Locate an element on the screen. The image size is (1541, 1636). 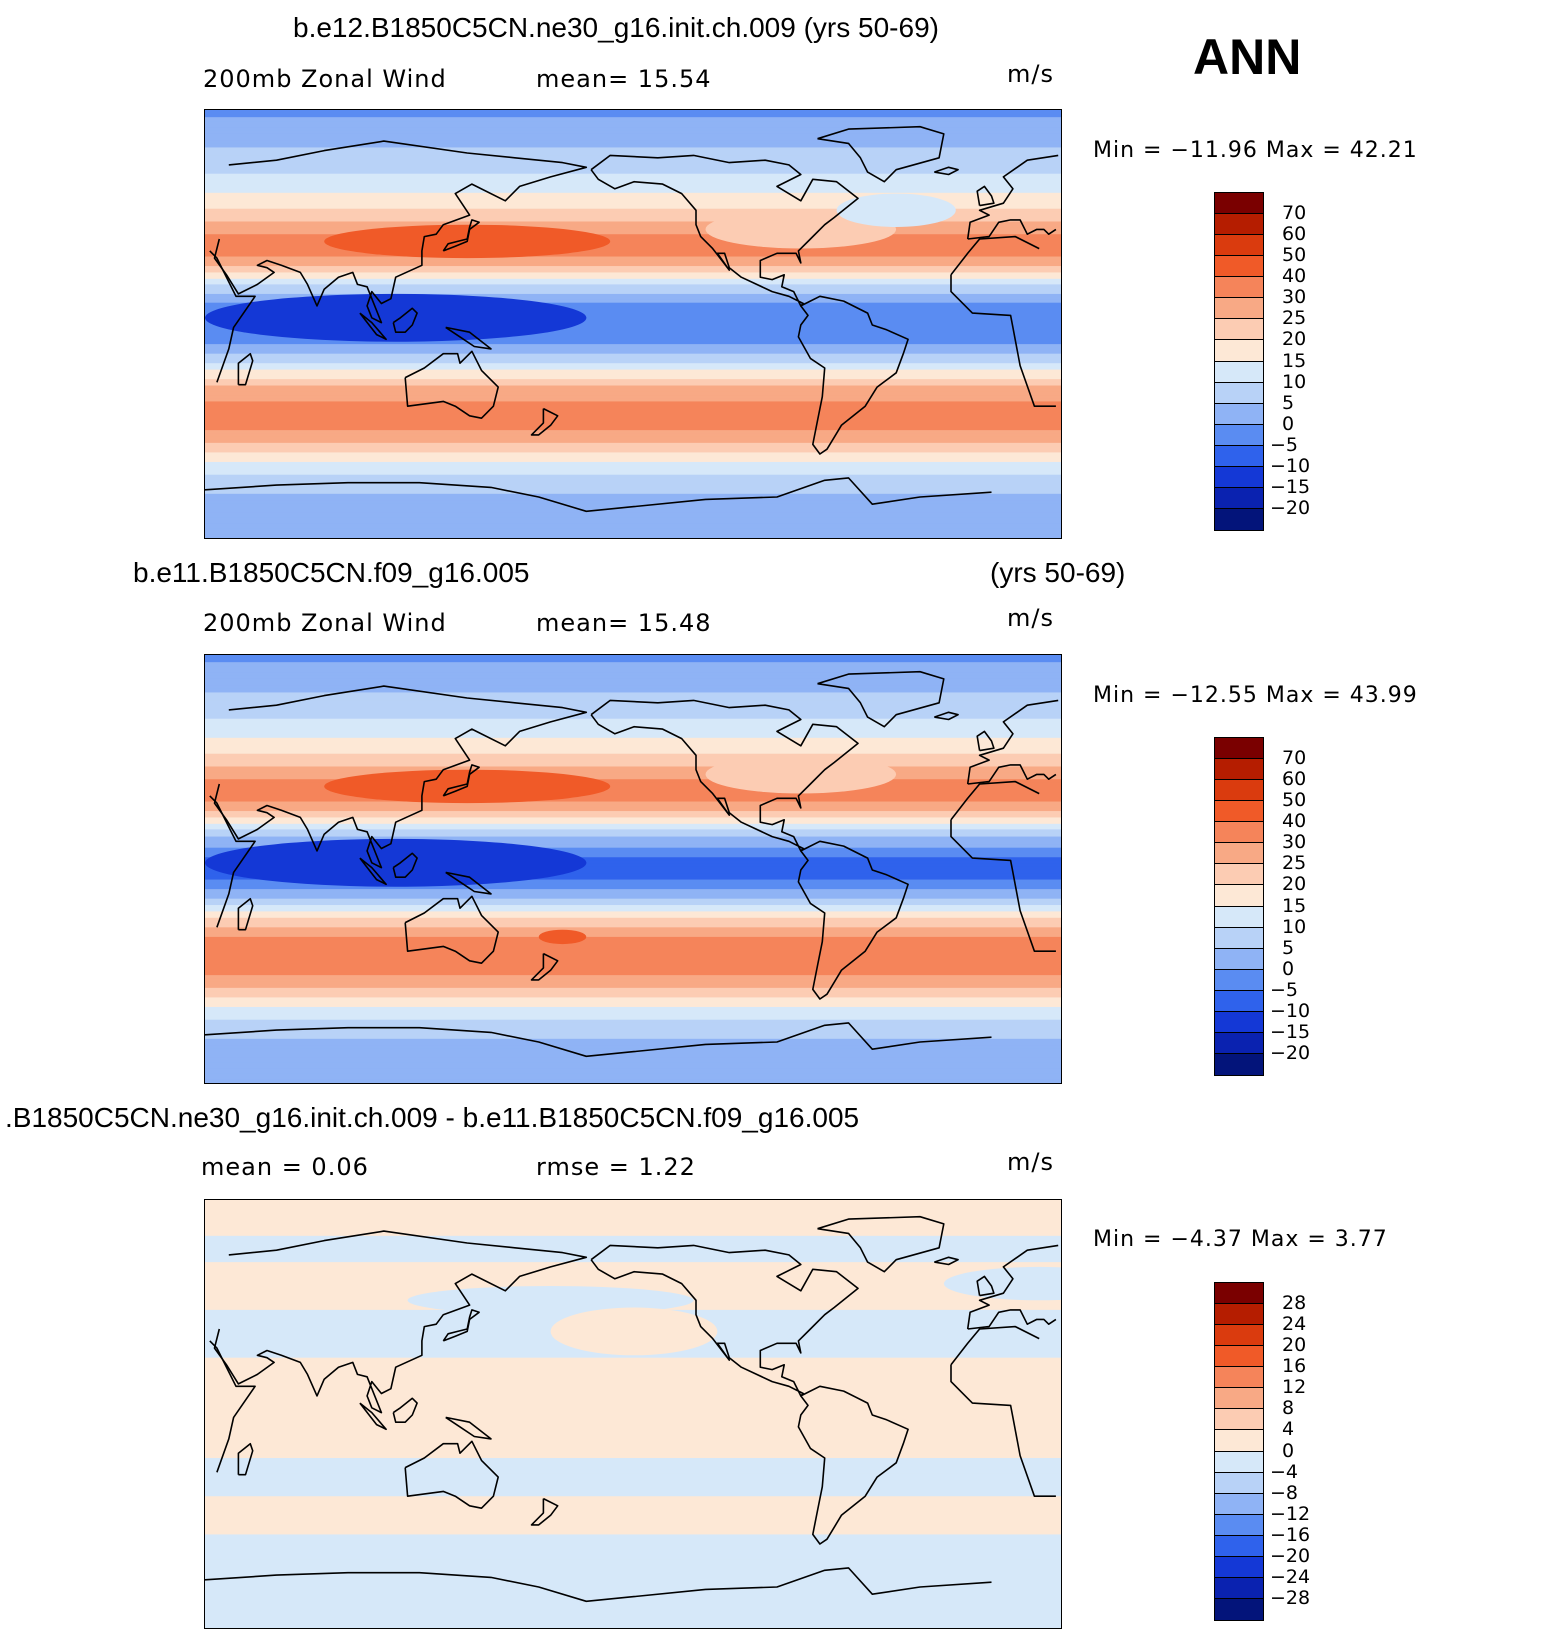
panel-2-title: b.e11.B1850C5CN.f09_g16.005 is located at coordinates (331, 572).